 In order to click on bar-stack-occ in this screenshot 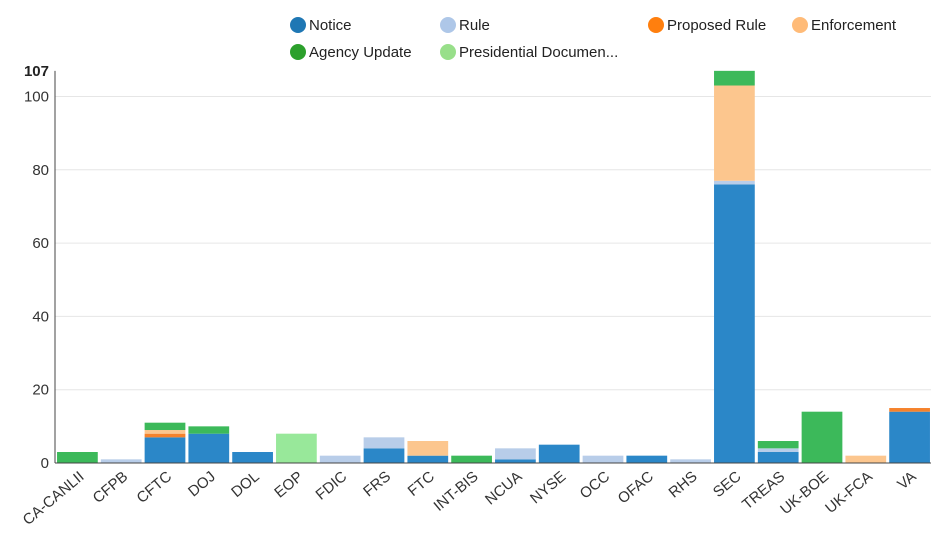, I will do `click(603, 459)`.